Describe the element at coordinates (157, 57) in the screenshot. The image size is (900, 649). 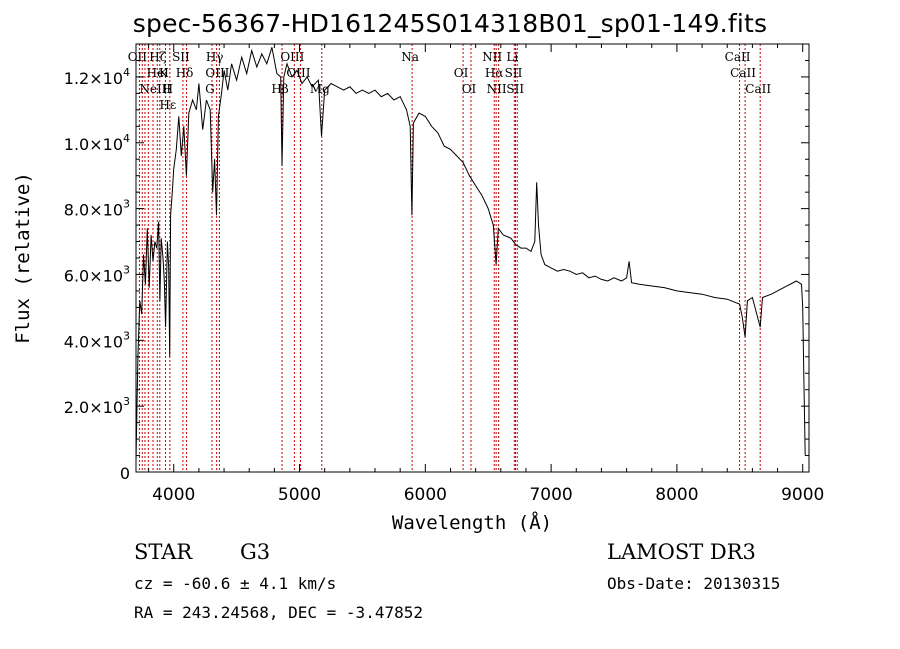
I see `spectral-line-label: Hζ` at that location.